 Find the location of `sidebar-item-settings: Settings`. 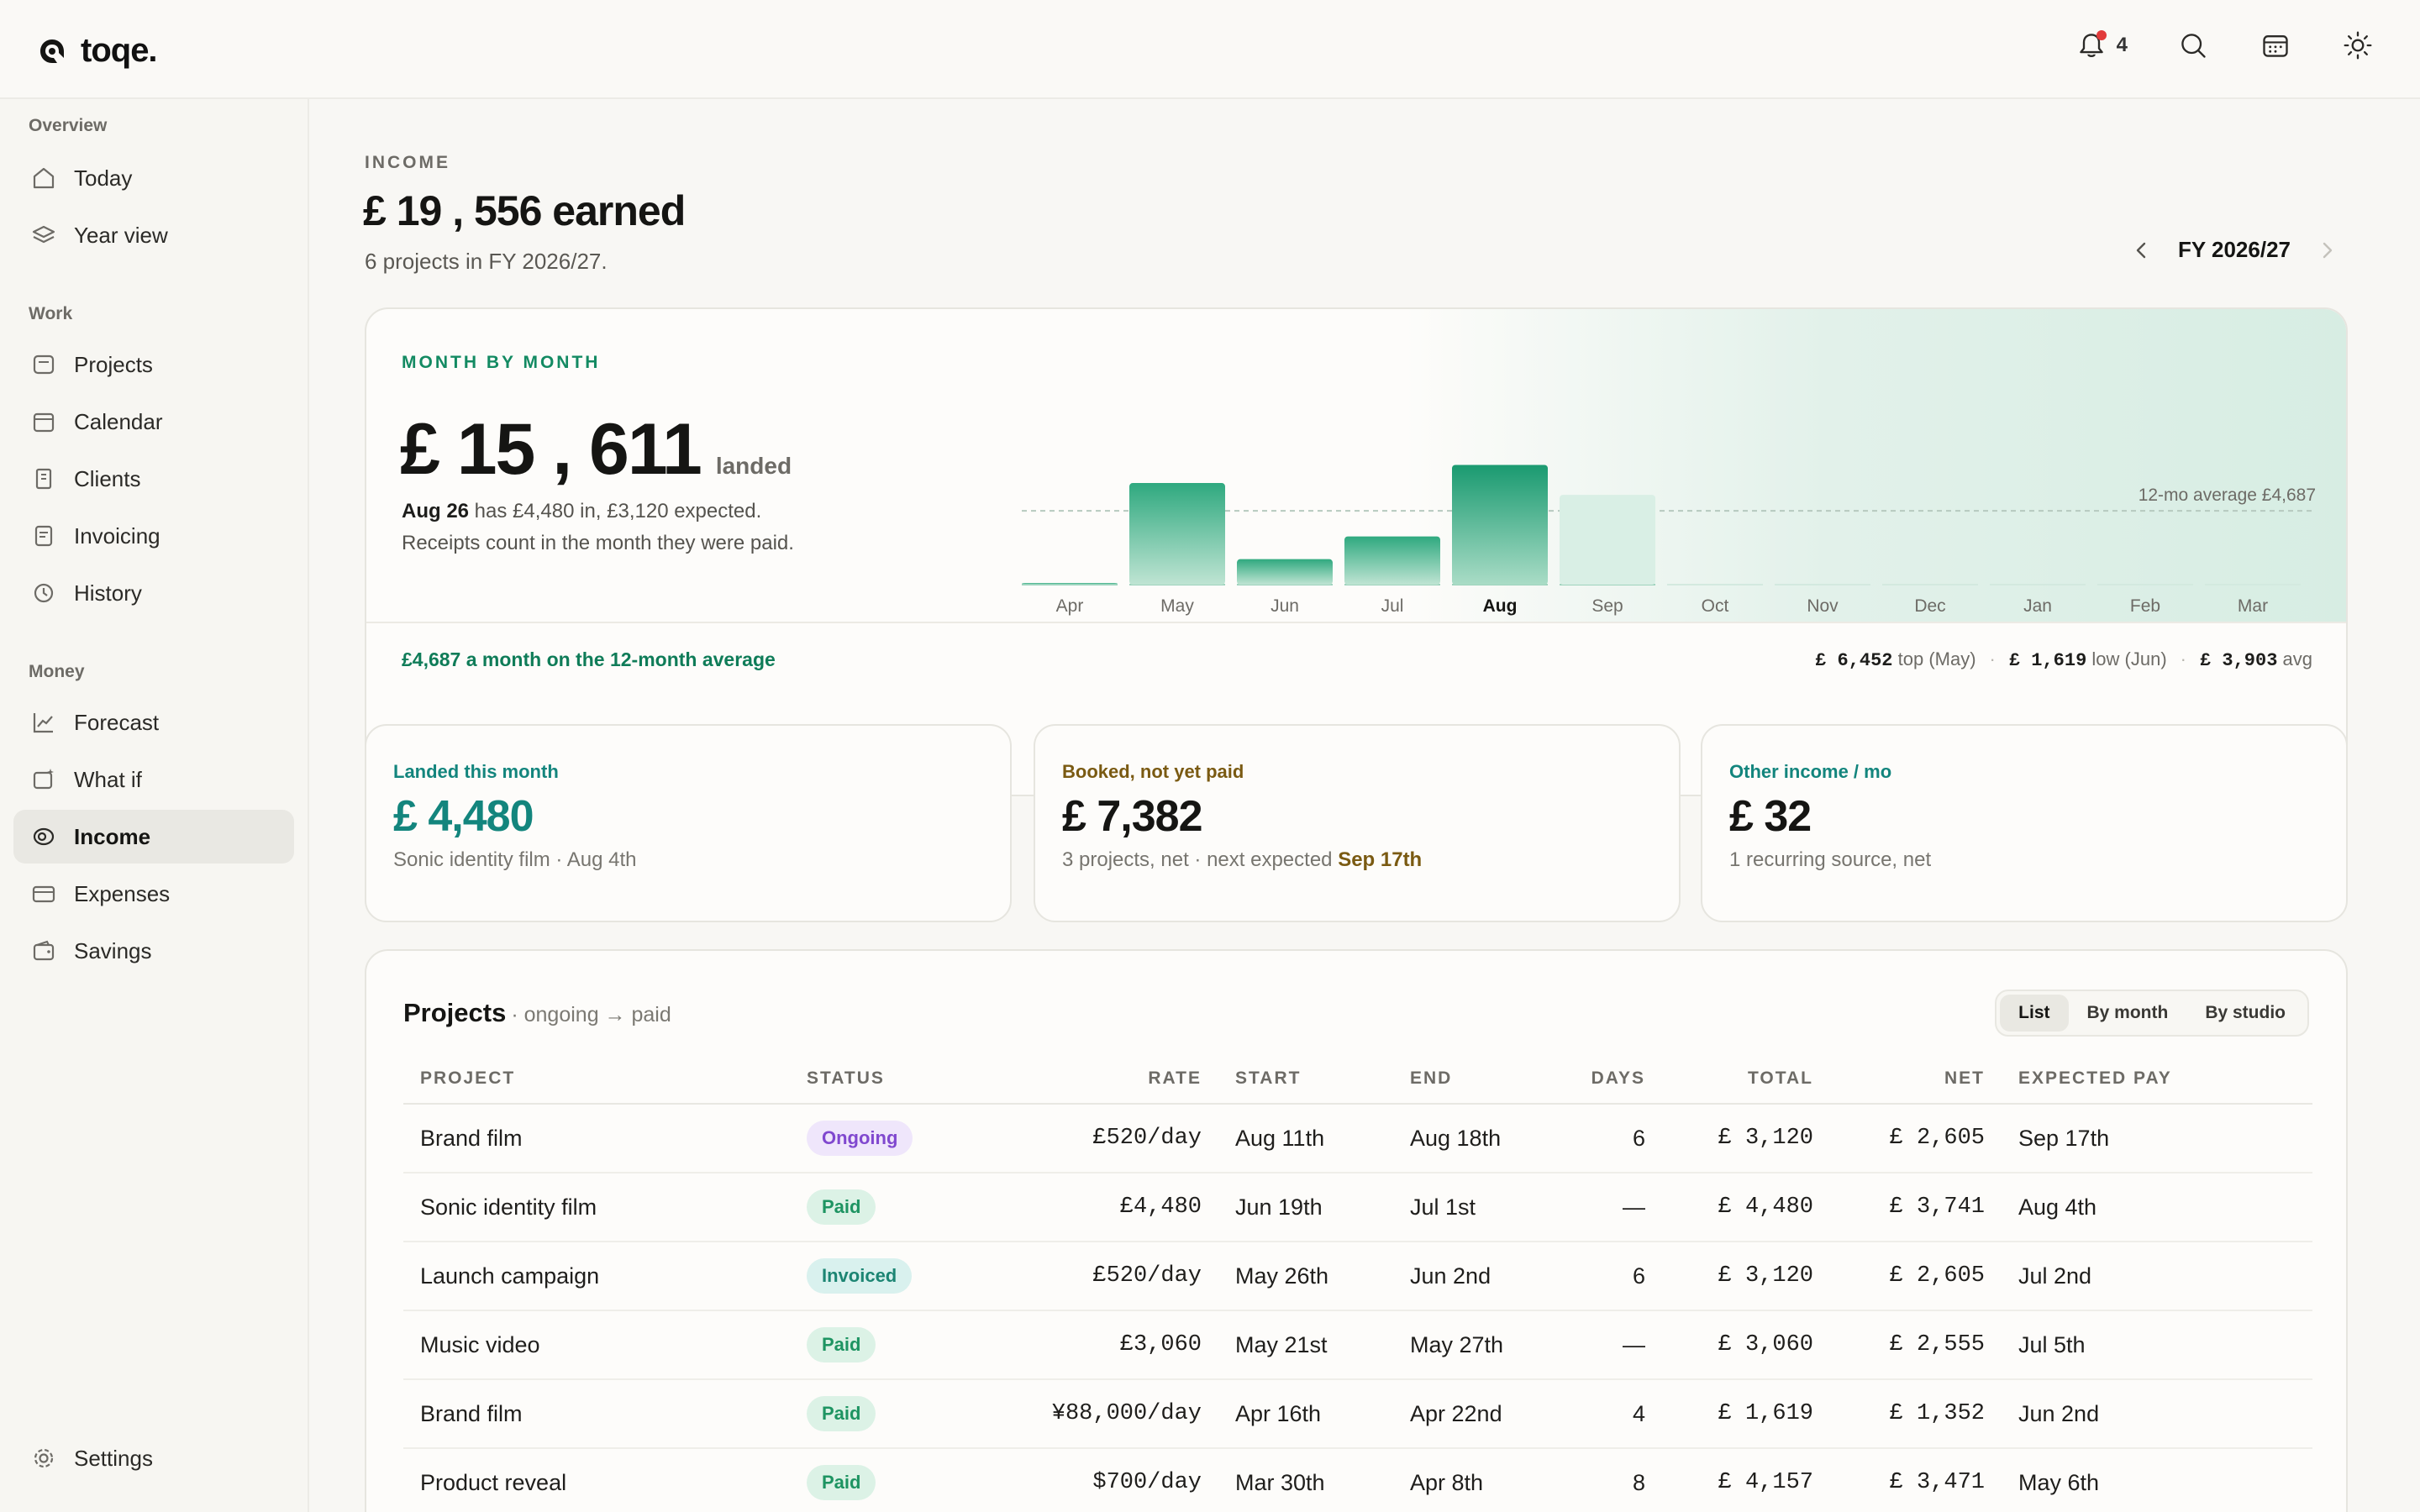

sidebar-item-settings: Settings is located at coordinates (153, 1458).